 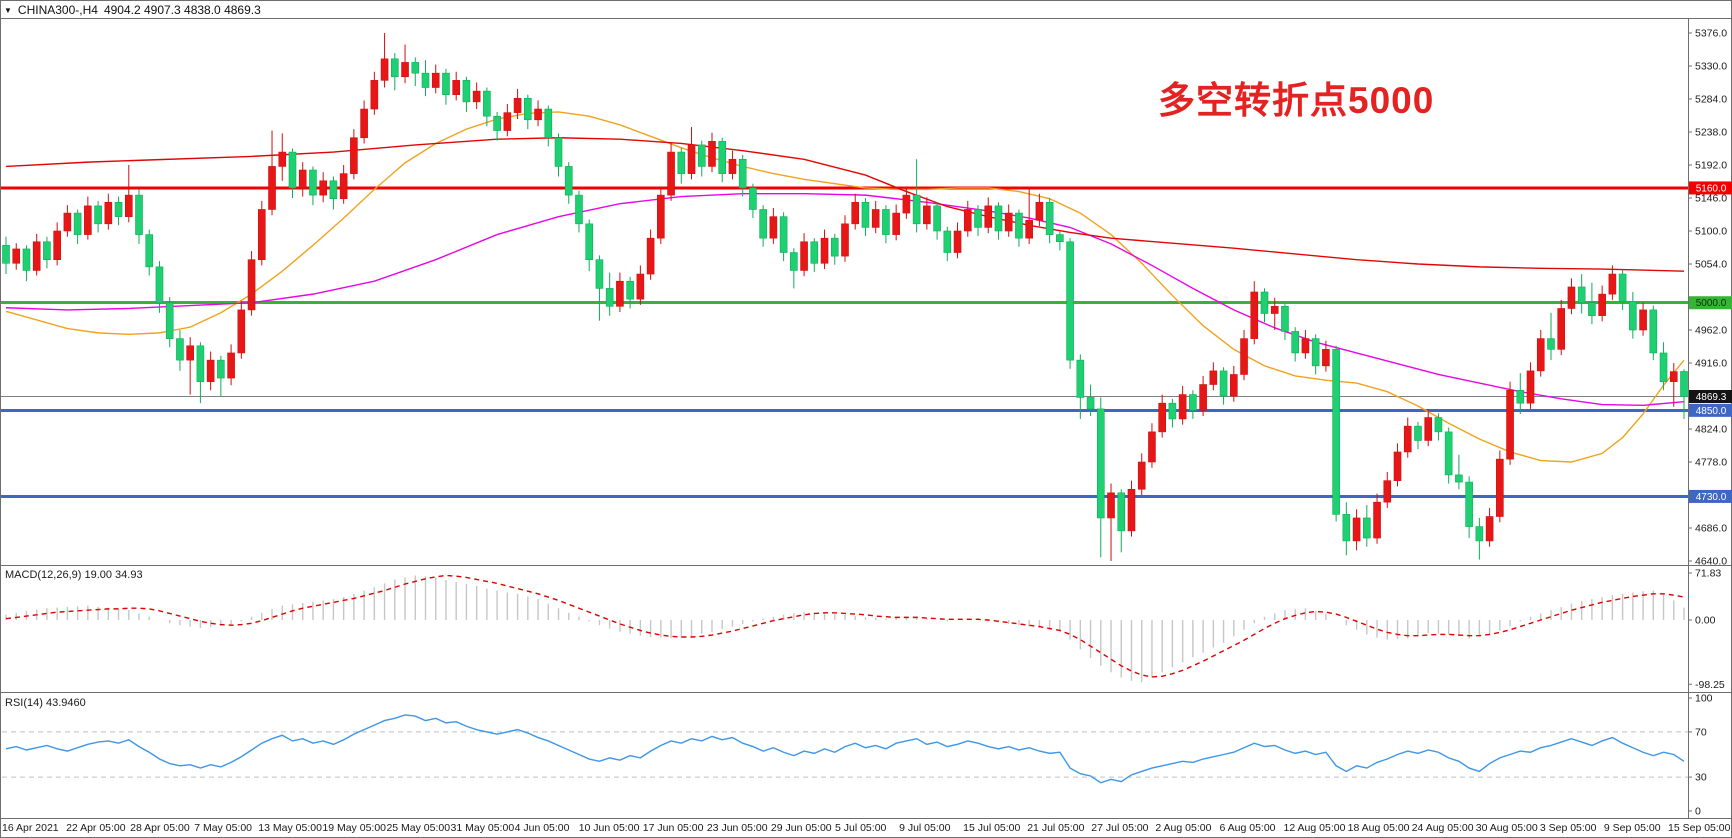 What do you see at coordinates (1711, 497) in the screenshot?
I see `level-price-tag: 4730.0` at bounding box center [1711, 497].